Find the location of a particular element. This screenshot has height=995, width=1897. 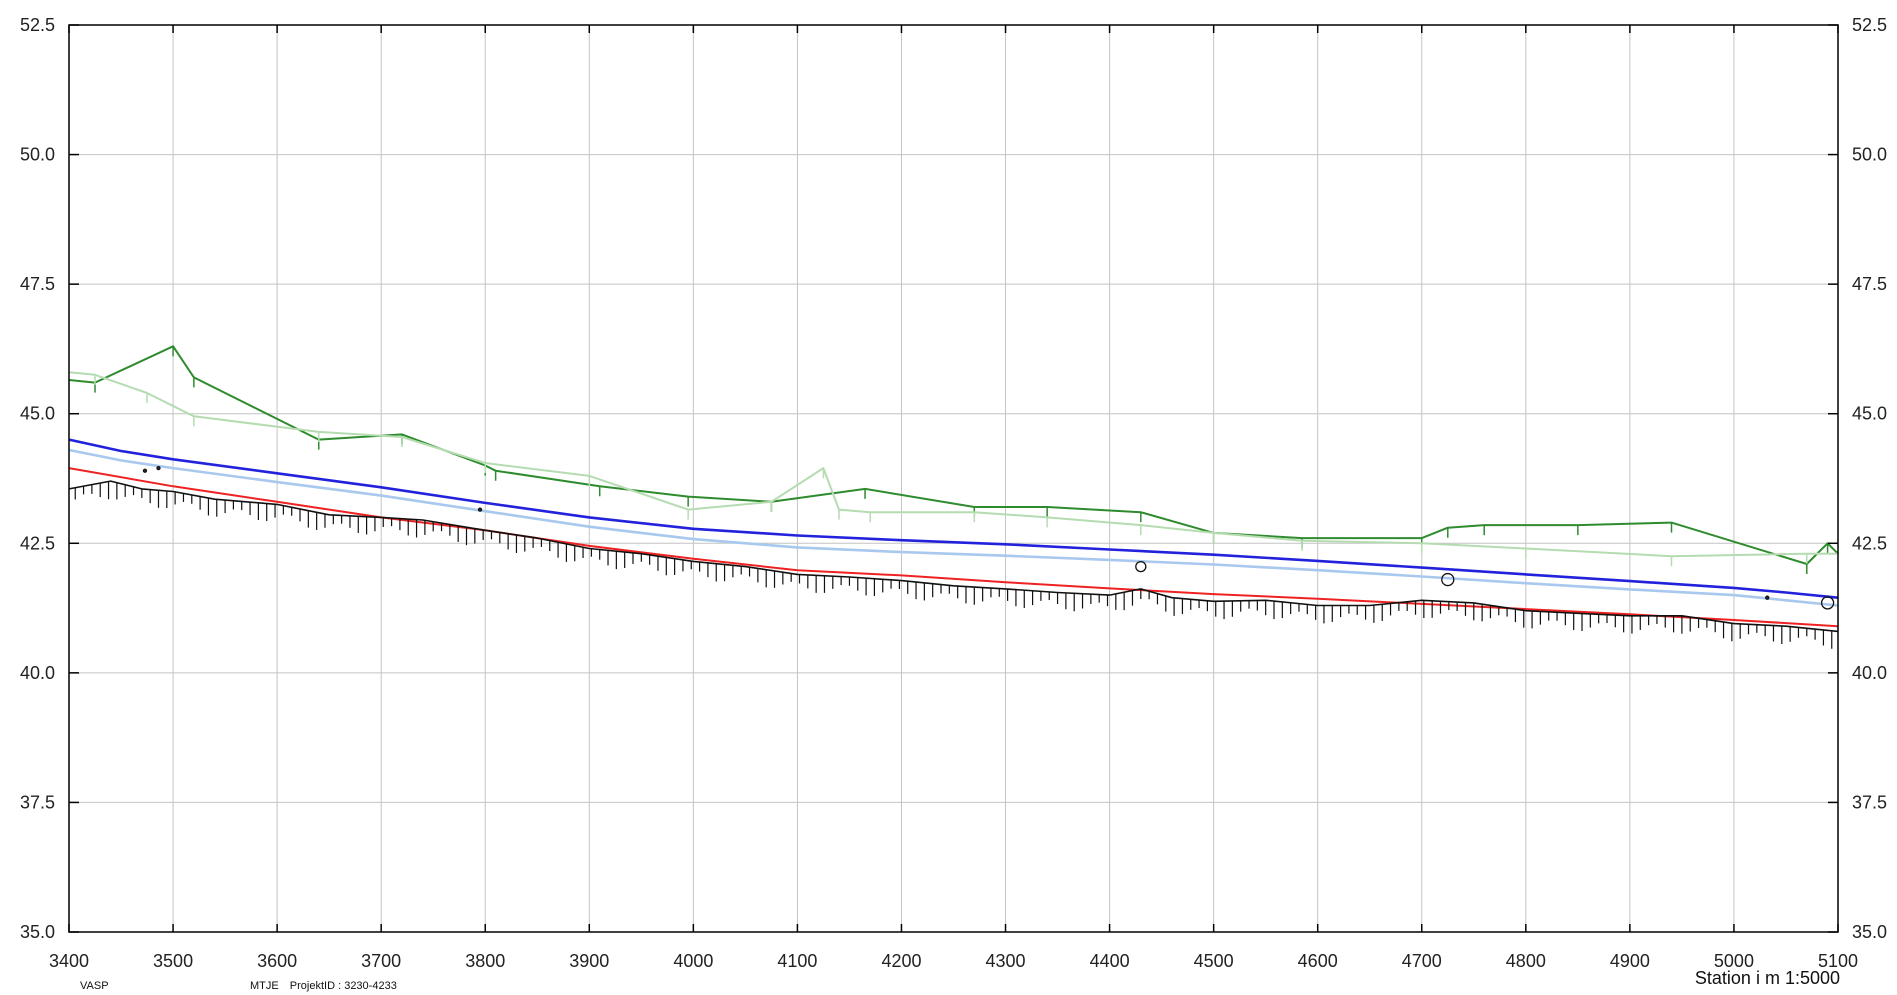

footer-project-info: MTJE ProjektID : 3230-4233 is located at coordinates (327, 986).